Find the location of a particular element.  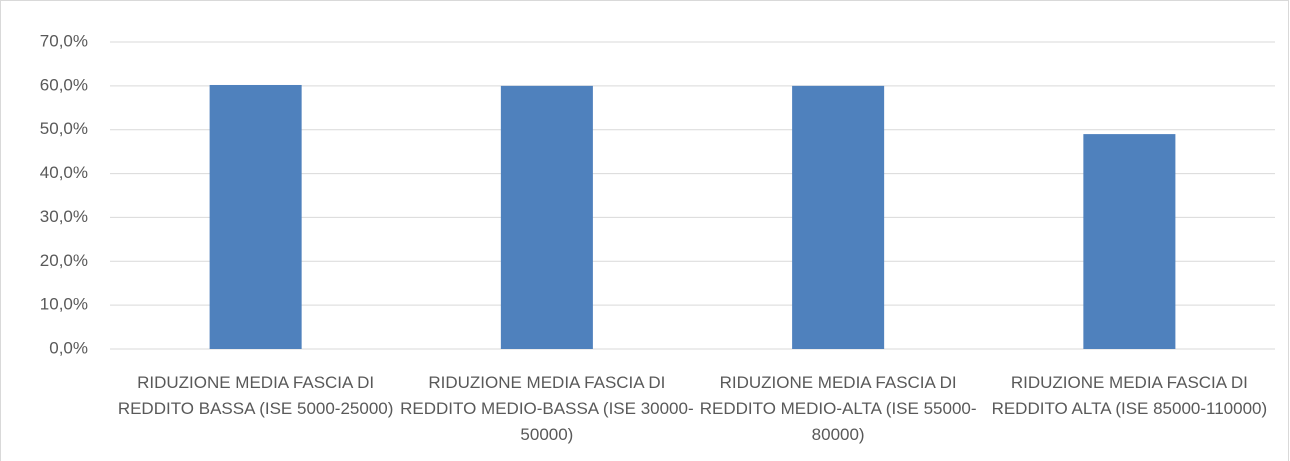

y-tick-label: 40,0% is located at coordinates (64, 172).